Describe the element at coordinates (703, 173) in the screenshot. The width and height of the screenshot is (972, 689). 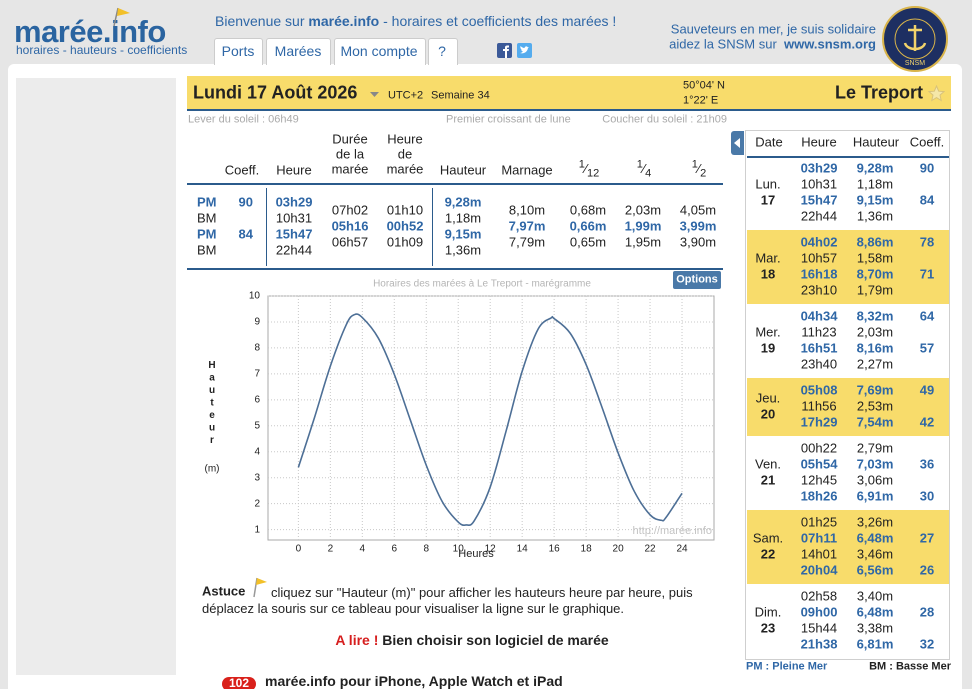
I see `fraction-part: 2` at that location.